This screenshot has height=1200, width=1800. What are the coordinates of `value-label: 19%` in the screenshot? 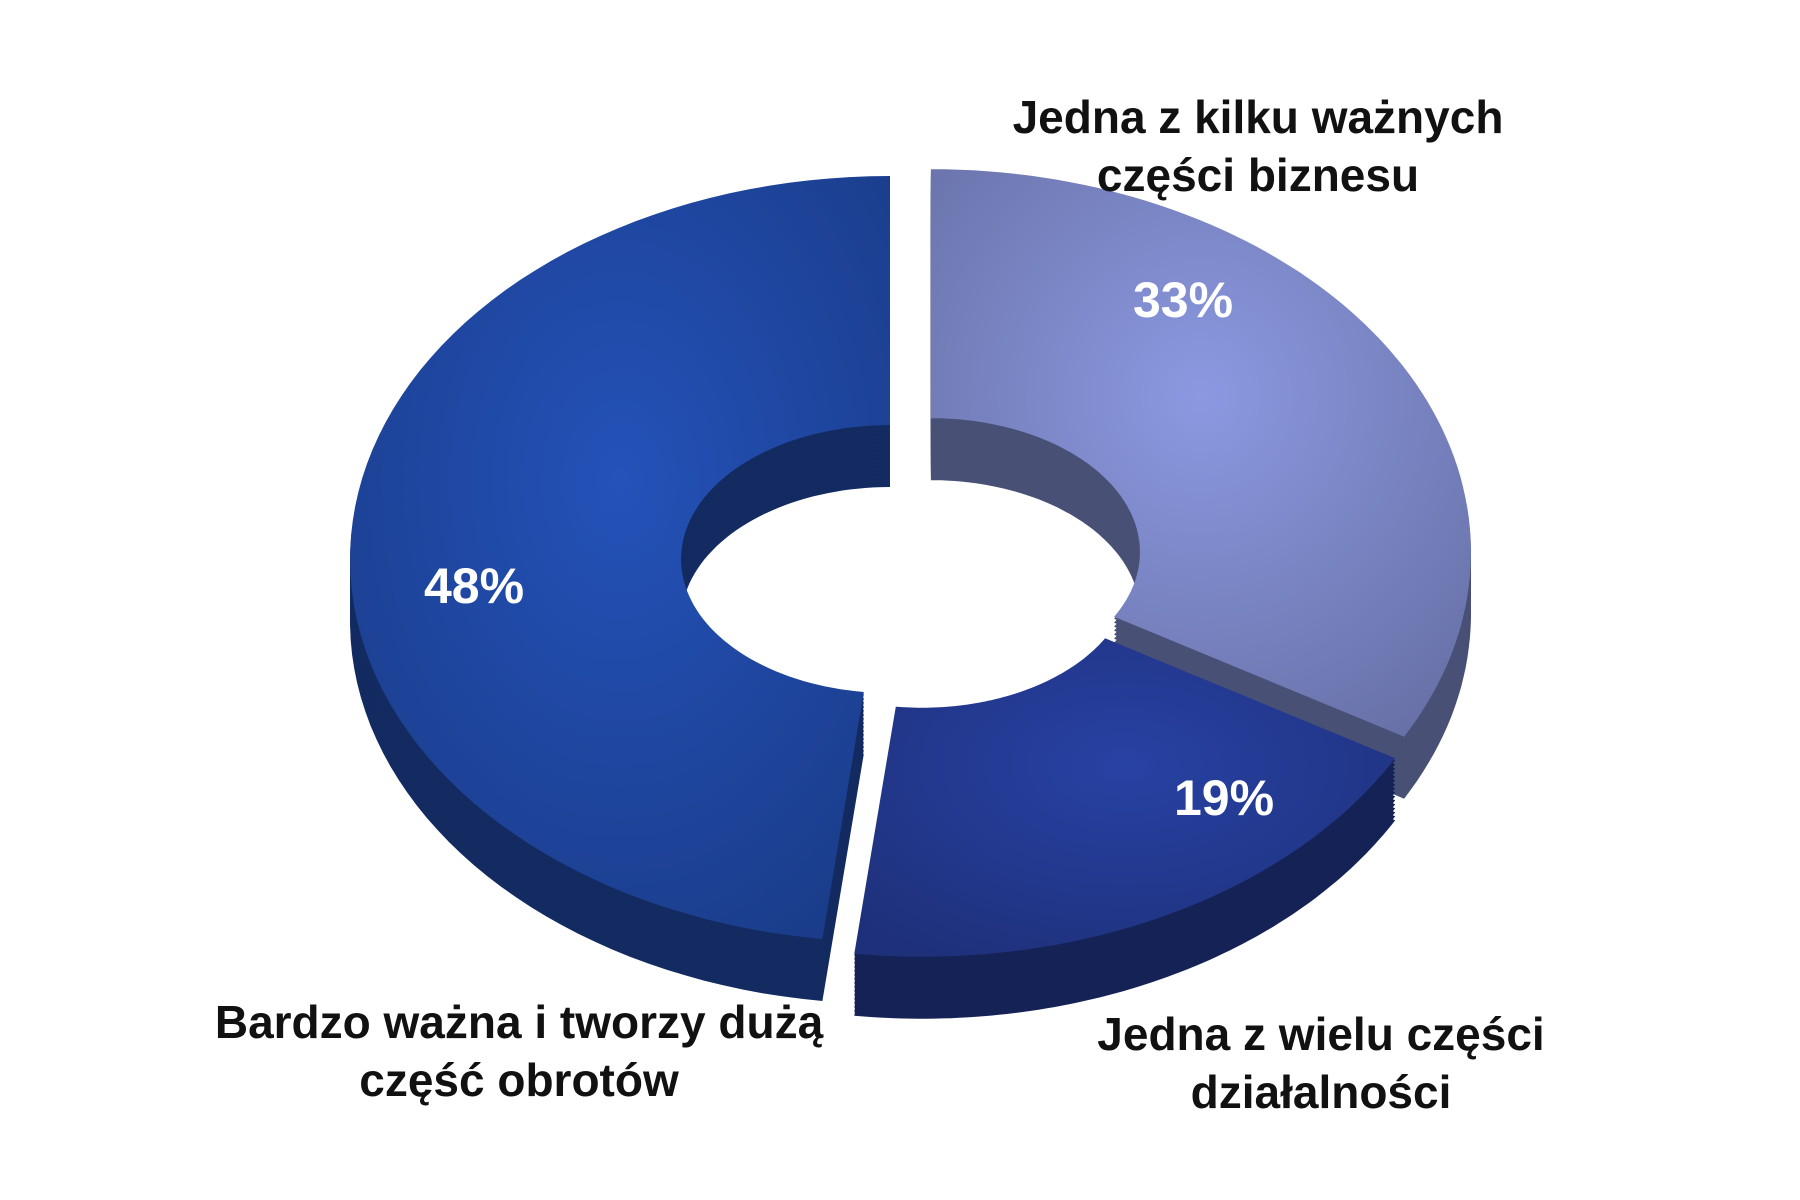 It's located at (1224, 798).